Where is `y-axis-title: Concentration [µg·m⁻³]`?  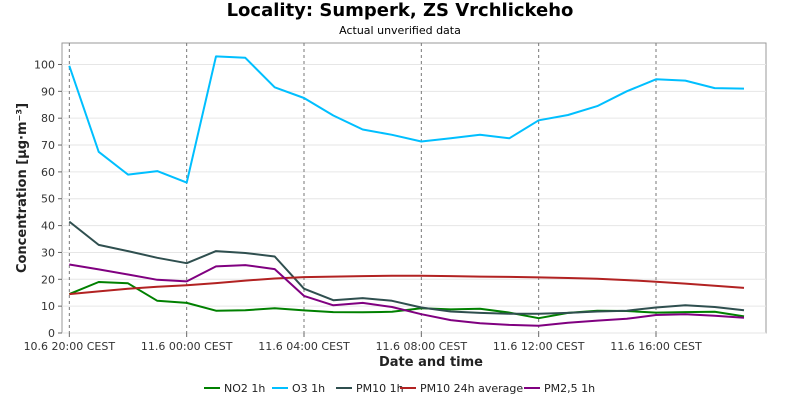 y-axis-title: Concentration [µg·m⁻³] is located at coordinates (22, 188).